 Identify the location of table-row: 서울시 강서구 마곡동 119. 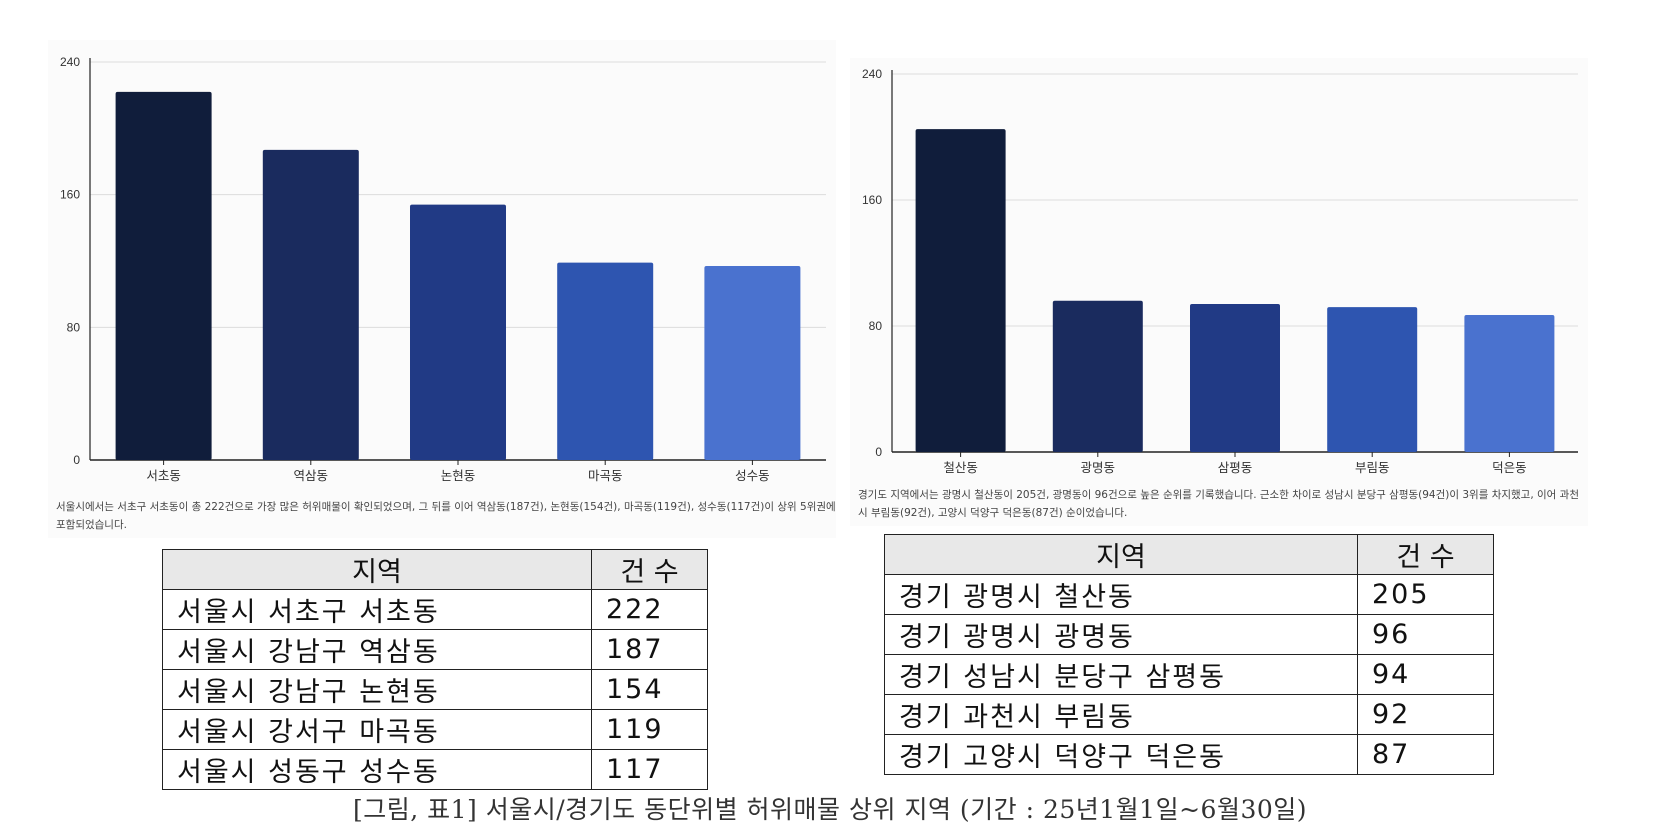
(435, 729).